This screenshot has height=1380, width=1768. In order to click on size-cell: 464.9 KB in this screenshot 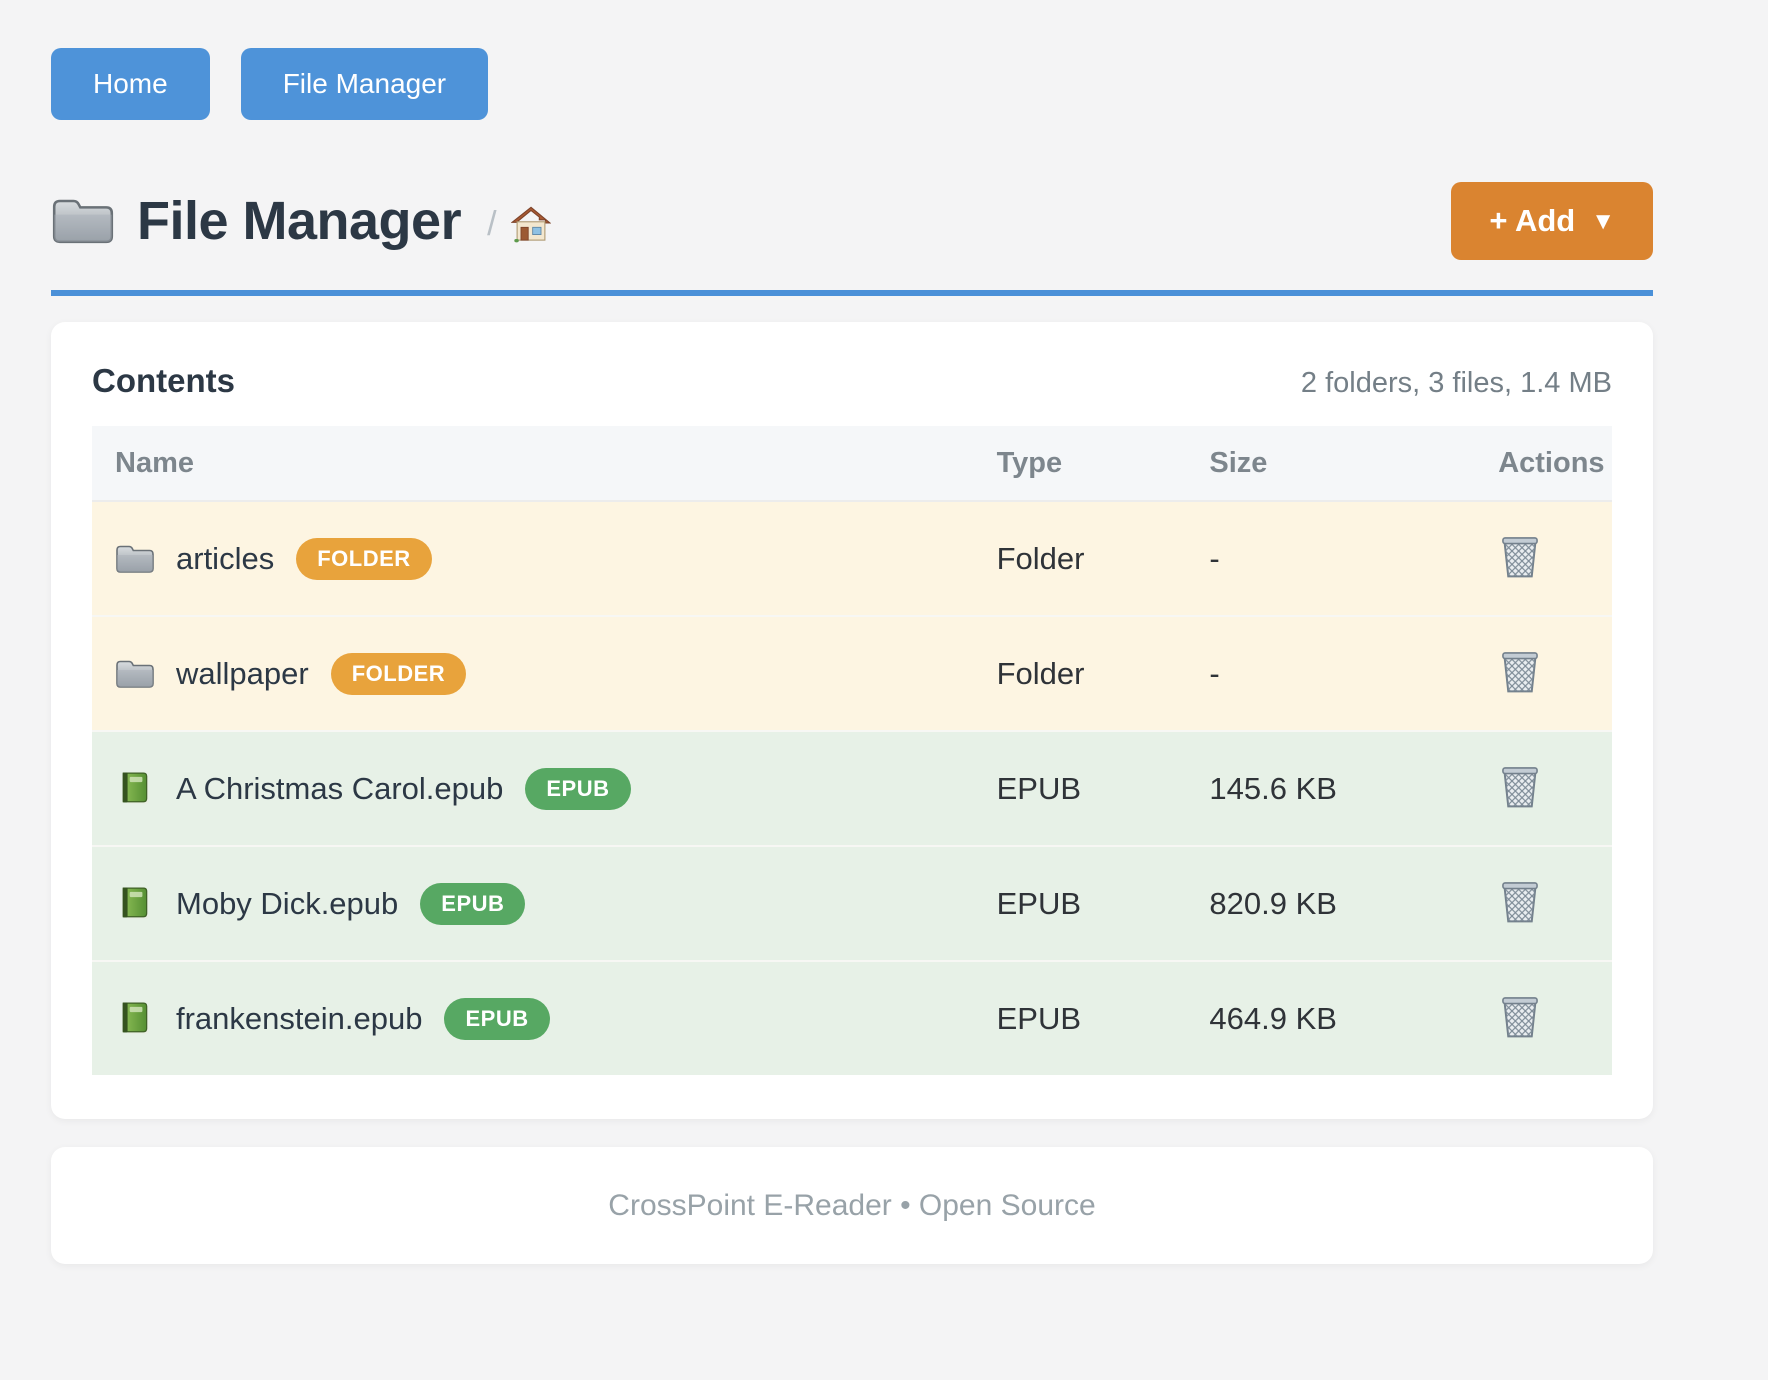, I will do `click(1273, 1018)`.